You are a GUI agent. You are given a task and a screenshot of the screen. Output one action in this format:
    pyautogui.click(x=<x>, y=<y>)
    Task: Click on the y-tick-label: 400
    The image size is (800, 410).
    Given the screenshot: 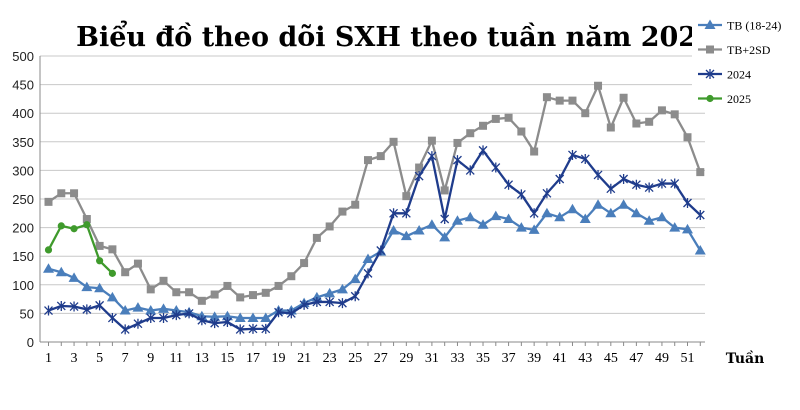 What is the action you would take?
    pyautogui.click(x=23, y=113)
    